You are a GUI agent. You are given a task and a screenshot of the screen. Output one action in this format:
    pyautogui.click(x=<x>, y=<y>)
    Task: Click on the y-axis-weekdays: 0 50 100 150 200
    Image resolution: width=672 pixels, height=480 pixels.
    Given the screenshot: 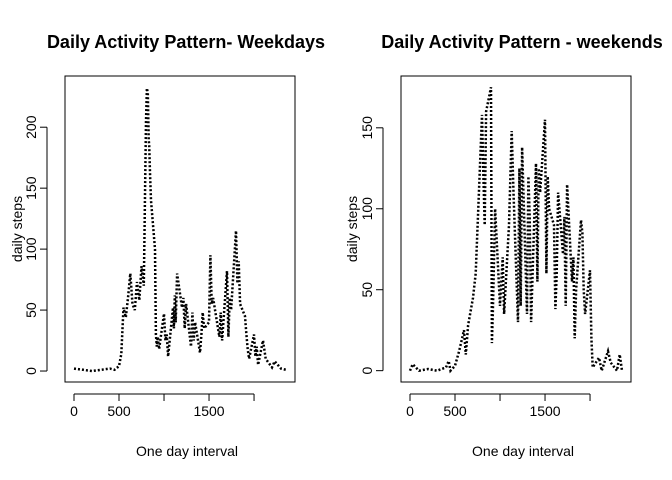 What is the action you would take?
    pyautogui.click(x=35, y=245)
    